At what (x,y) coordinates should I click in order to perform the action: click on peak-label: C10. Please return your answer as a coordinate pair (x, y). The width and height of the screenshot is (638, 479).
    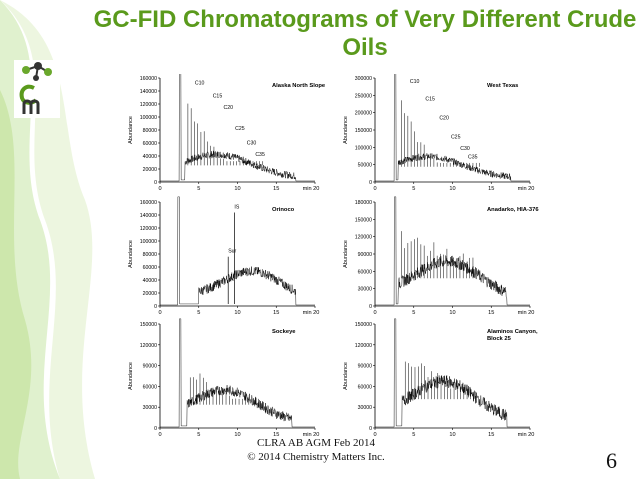
    Looking at the image, I should click on (415, 82).